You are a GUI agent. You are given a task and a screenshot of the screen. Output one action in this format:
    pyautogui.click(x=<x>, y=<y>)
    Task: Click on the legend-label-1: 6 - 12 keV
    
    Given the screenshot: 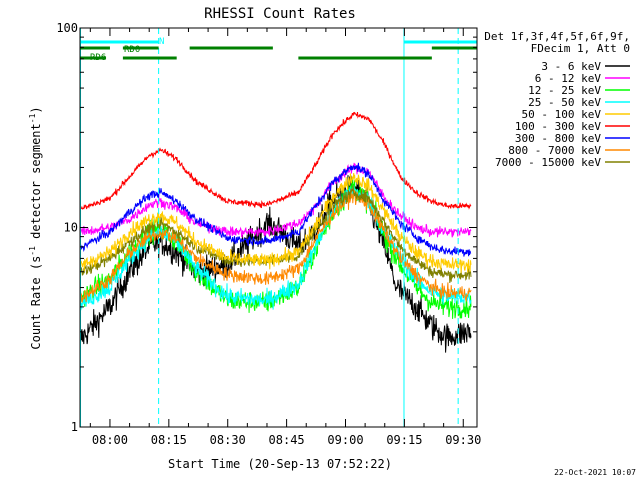 What is the action you would take?
    pyautogui.click(x=568, y=78)
    